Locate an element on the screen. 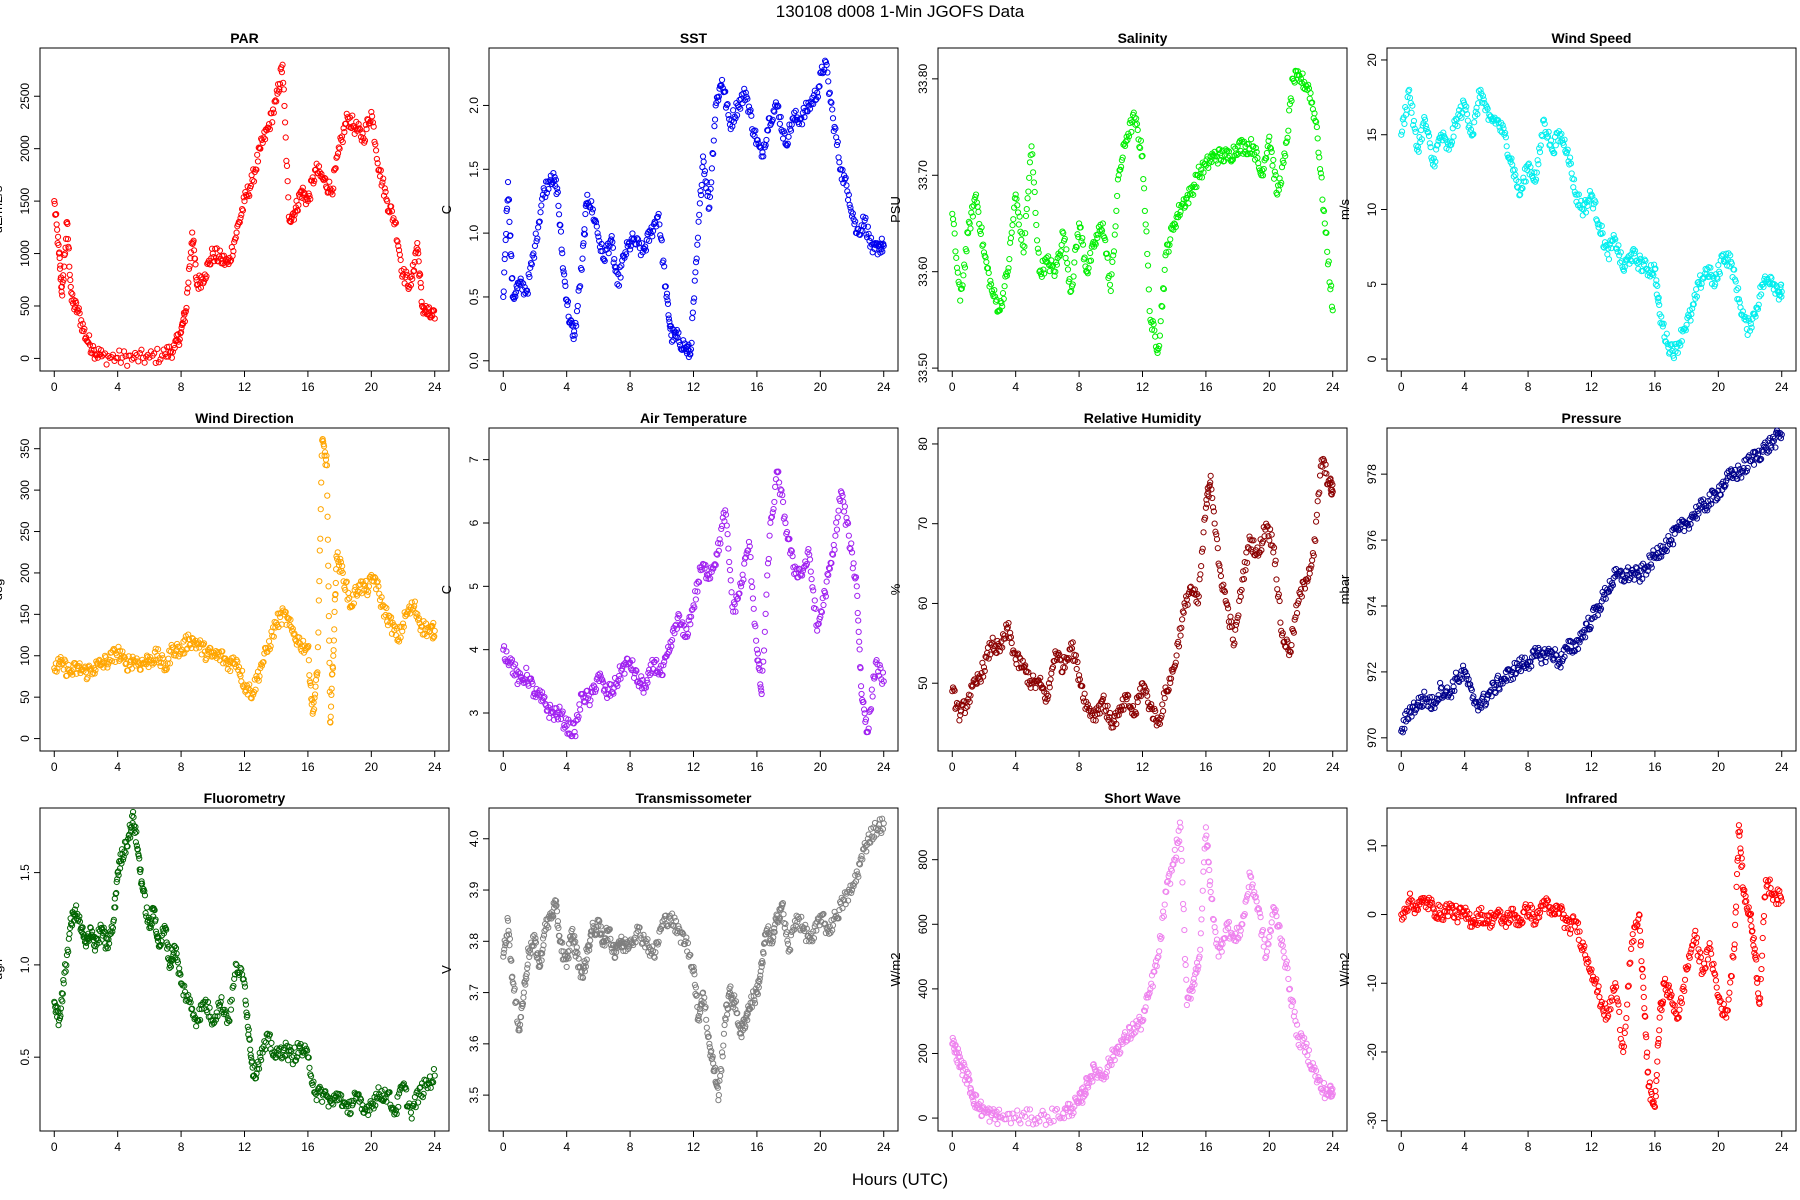 The height and width of the screenshot is (1200, 1800). relative_humidity-xtick-label: 12 is located at coordinates (1143, 767).